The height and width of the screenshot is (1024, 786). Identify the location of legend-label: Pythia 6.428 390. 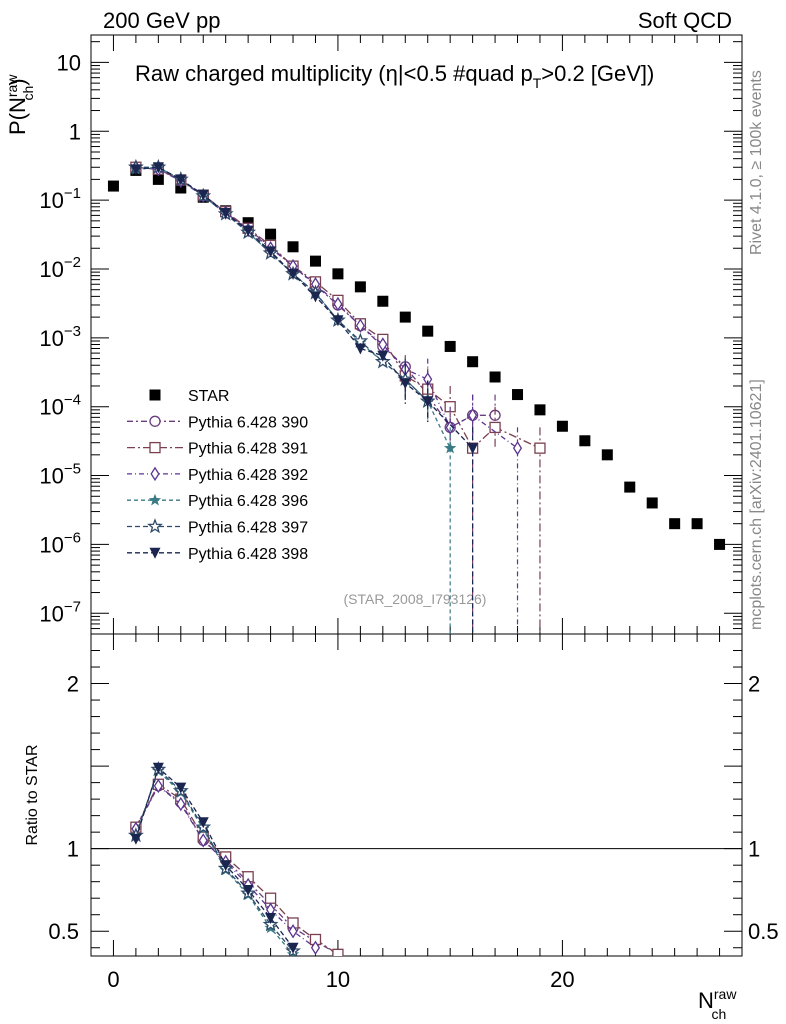
(248, 422).